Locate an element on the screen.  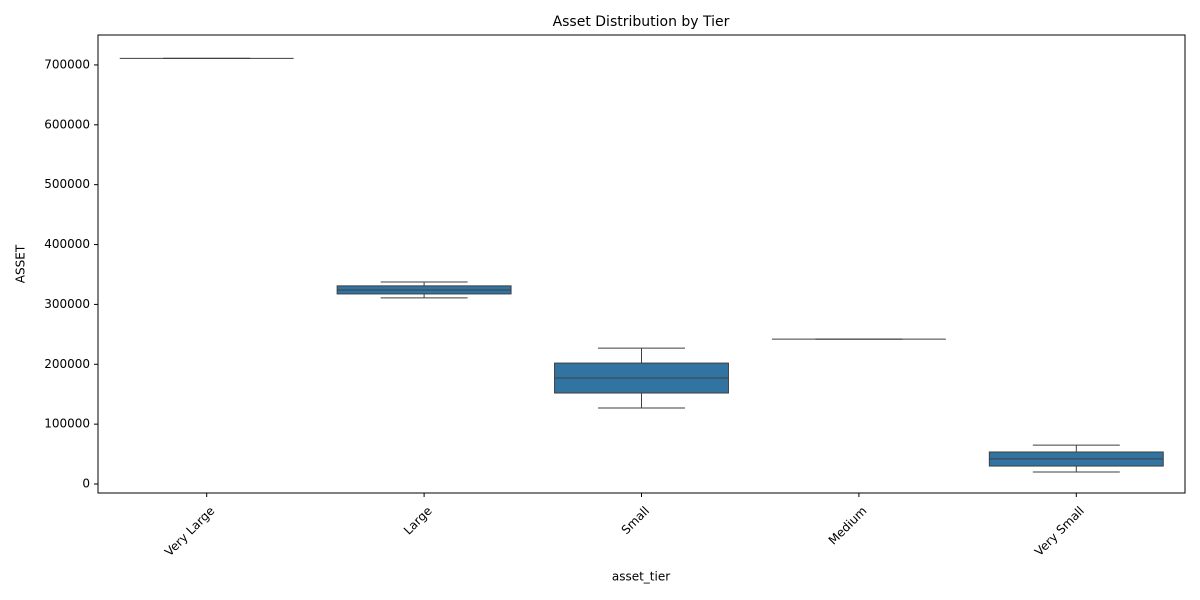
x-tick-label: Very Small is located at coordinates (1059, 531).